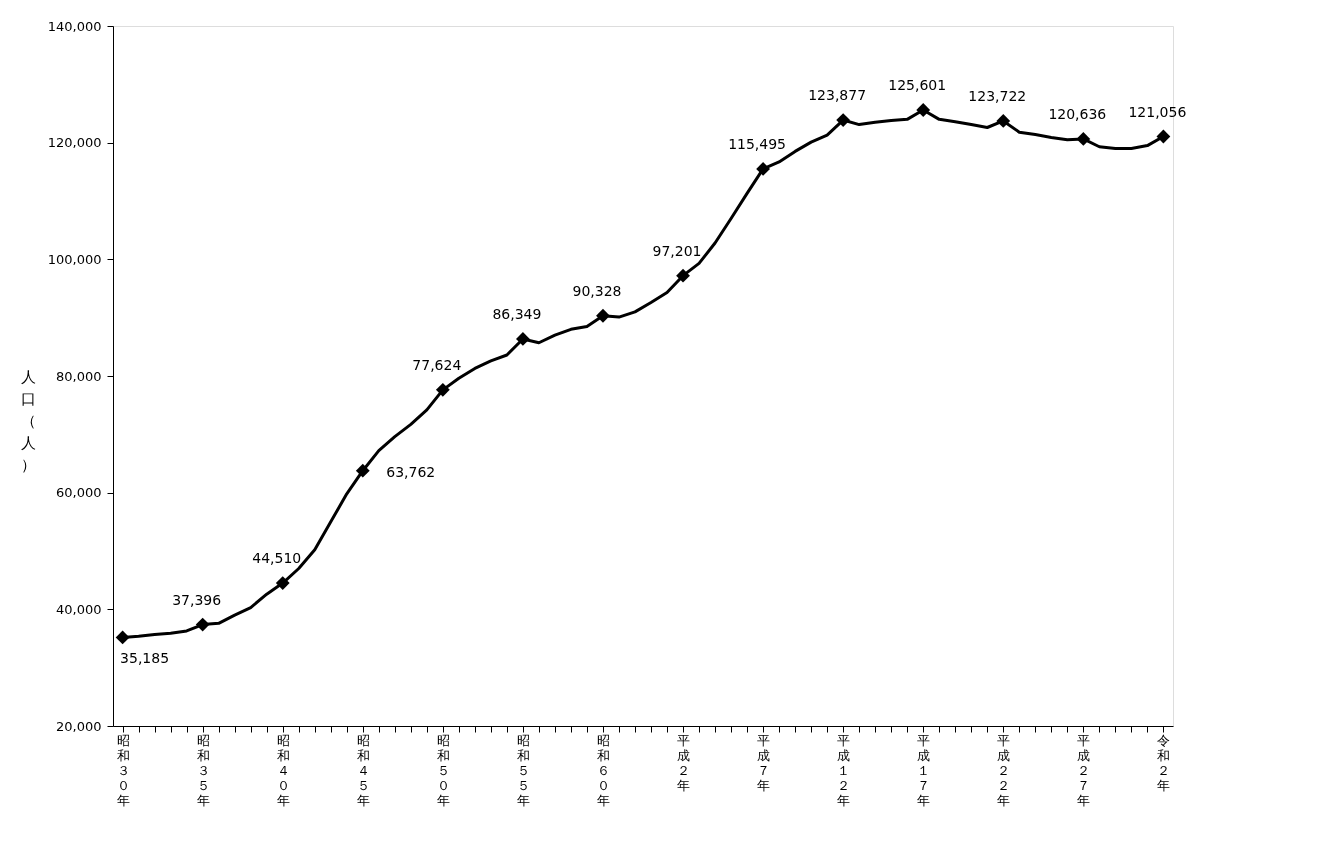 This screenshot has height=858, width=1325. Describe the element at coordinates (74, 259) in the screenshot. I see `y-tick-label: 100,000` at that location.